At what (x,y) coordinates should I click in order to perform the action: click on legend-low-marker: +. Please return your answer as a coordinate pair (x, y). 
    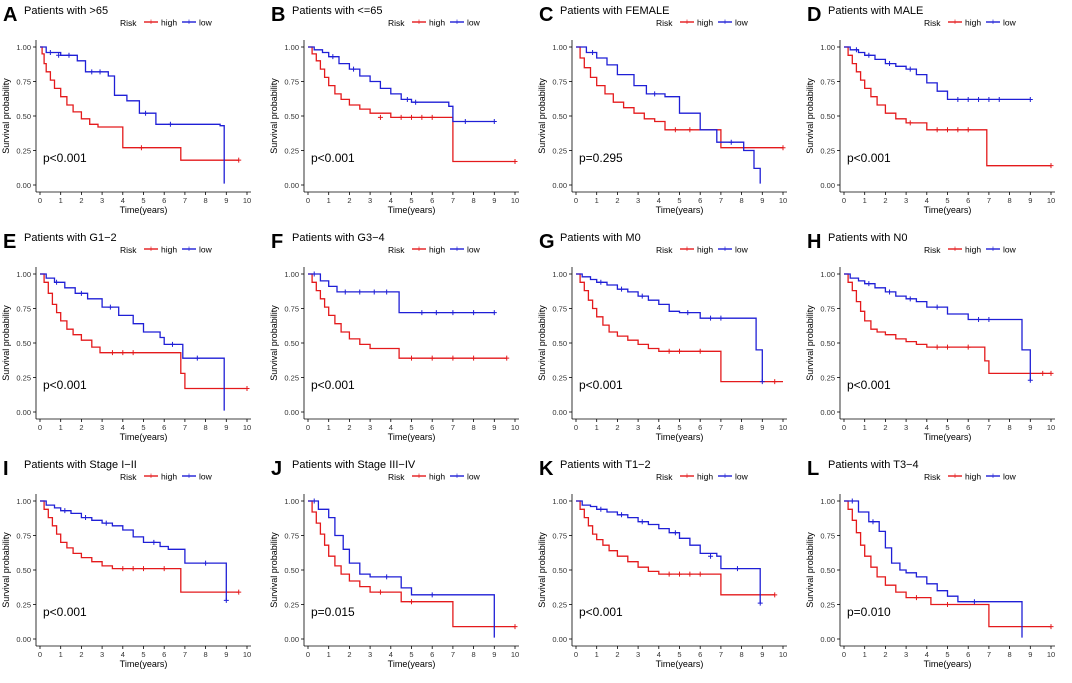
    Looking at the image, I should click on (992, 476).